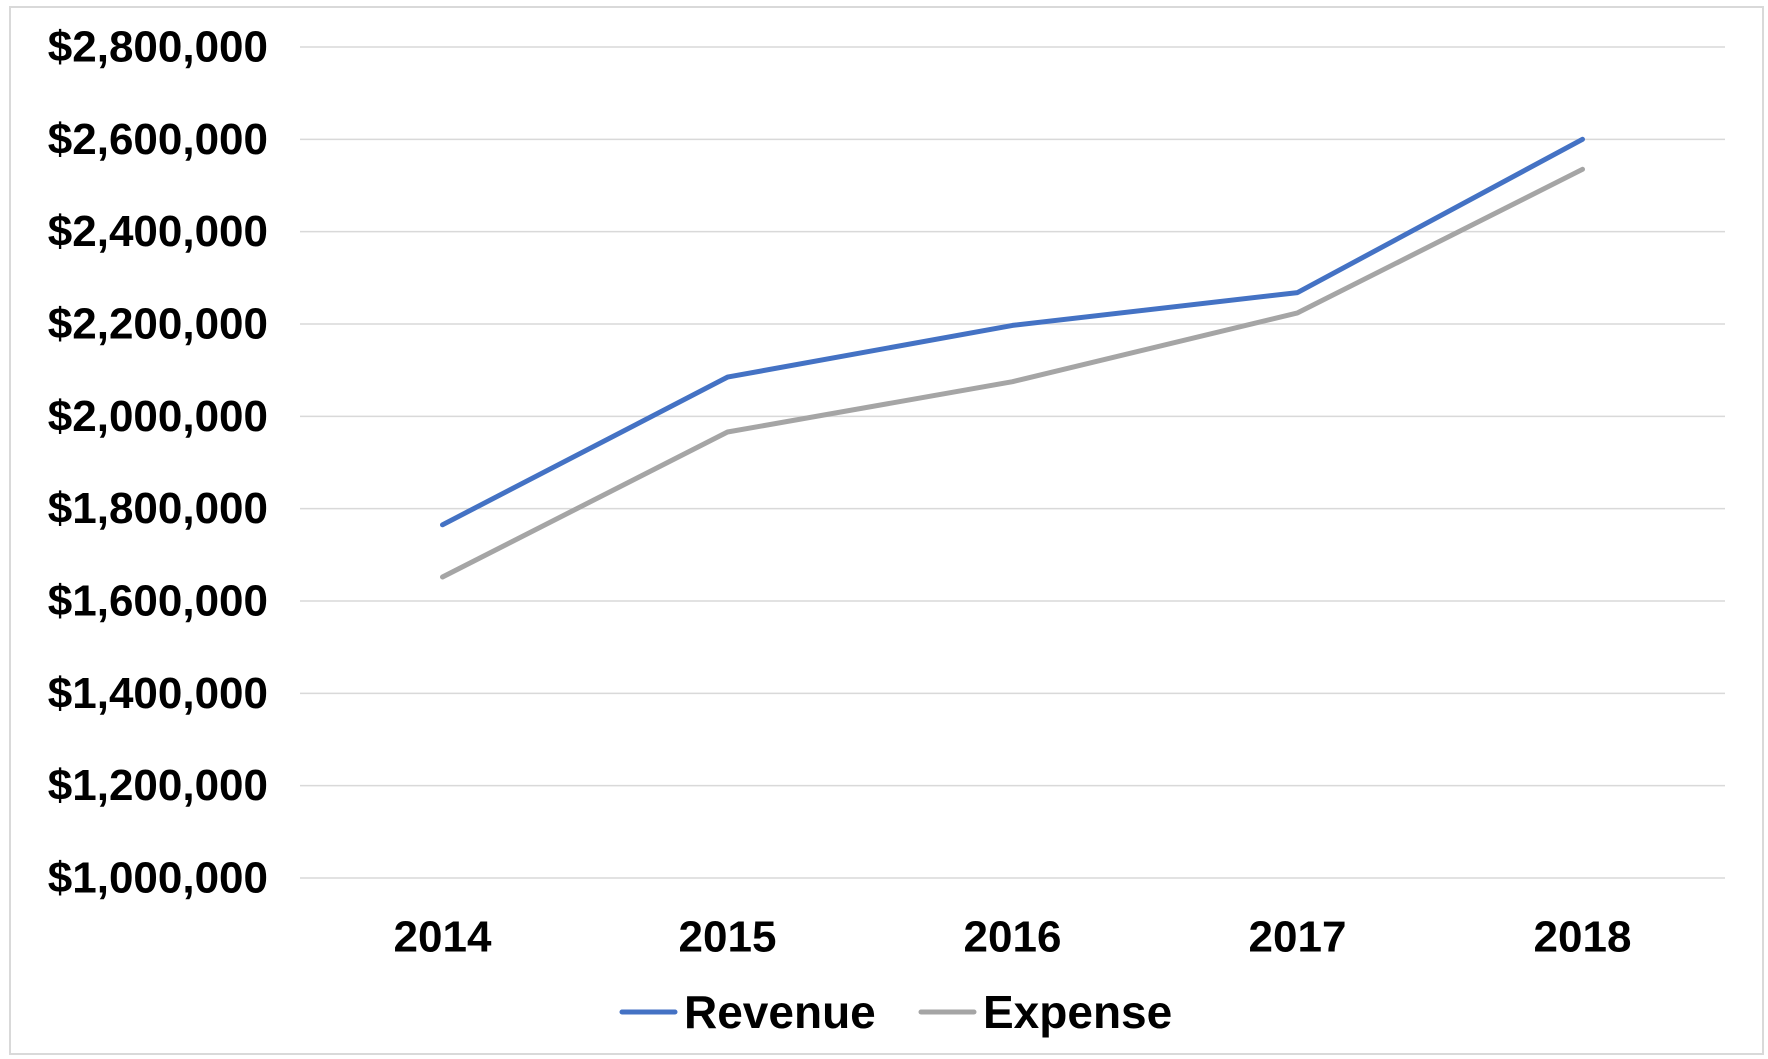  Describe the element at coordinates (780, 1012) in the screenshot. I see `legend-label-revenue: Revenue` at that location.